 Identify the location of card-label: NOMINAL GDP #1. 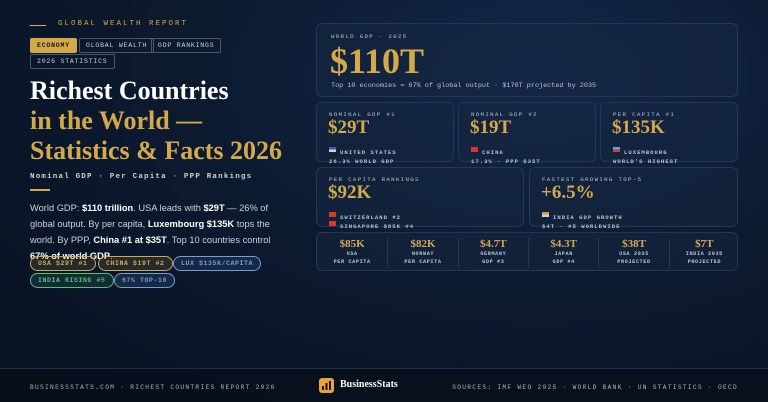
(362, 114).